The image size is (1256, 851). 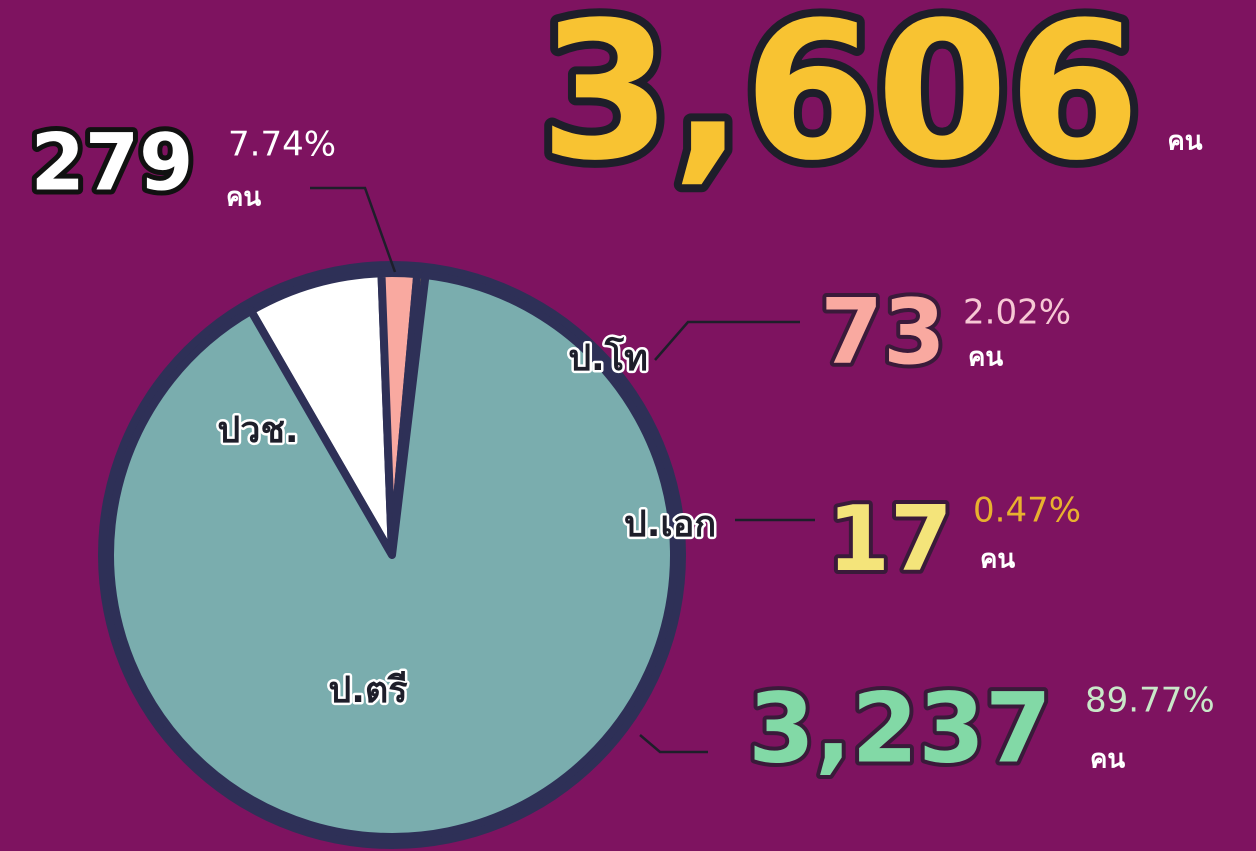 I want to click on slice-label: ป.ตรี, so click(x=368, y=690).